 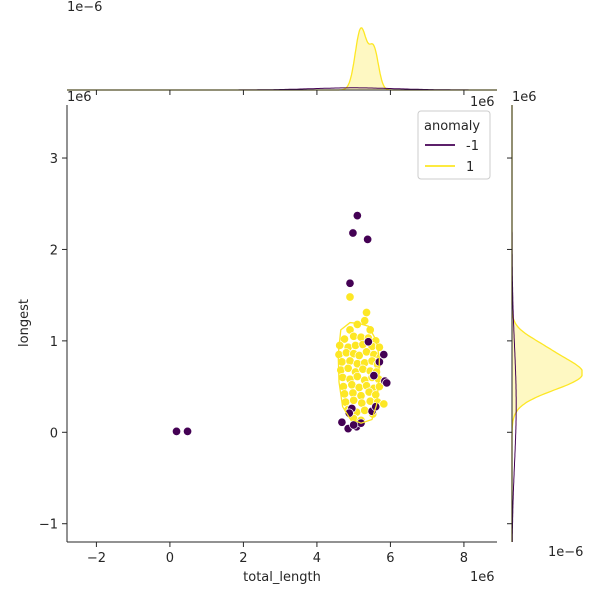 What do you see at coordinates (317, 558) in the screenshot?
I see `x-tick-label: 4` at bounding box center [317, 558].